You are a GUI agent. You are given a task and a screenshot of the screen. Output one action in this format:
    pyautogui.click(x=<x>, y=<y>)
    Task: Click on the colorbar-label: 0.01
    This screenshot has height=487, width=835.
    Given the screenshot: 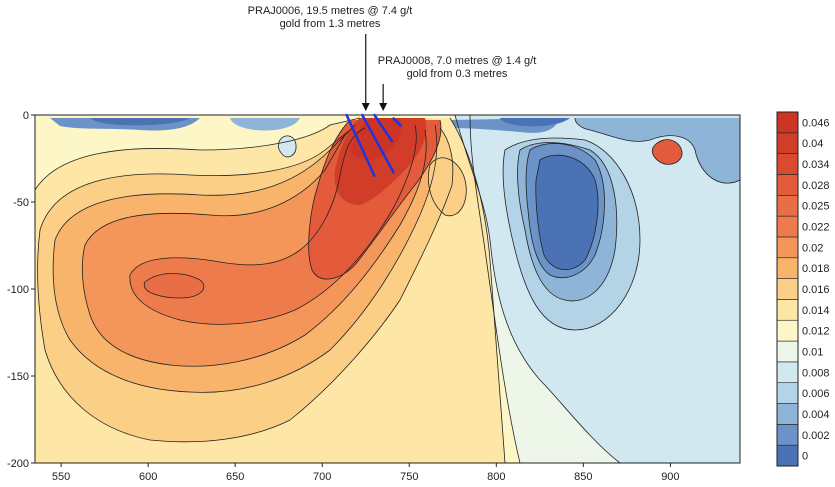 What is the action you would take?
    pyautogui.click(x=812, y=352)
    